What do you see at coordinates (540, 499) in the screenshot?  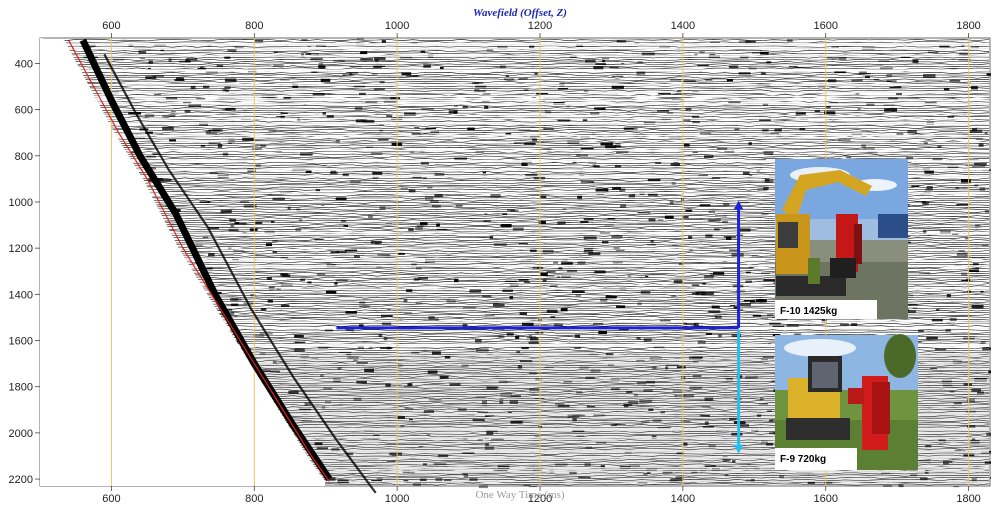 I see `x-tick-label-bottom: 1200` at bounding box center [540, 499].